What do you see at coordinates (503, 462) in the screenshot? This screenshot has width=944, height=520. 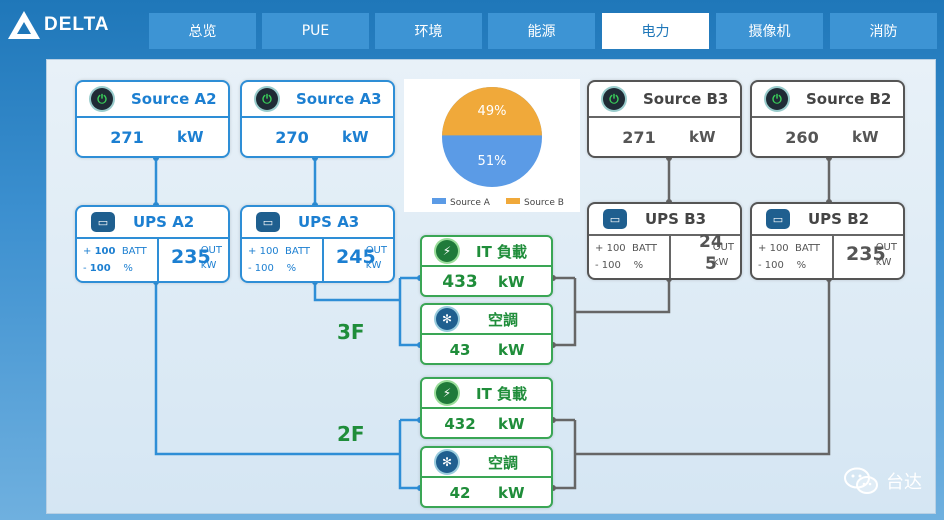 I see `2f-ac-title: 空調` at bounding box center [503, 462].